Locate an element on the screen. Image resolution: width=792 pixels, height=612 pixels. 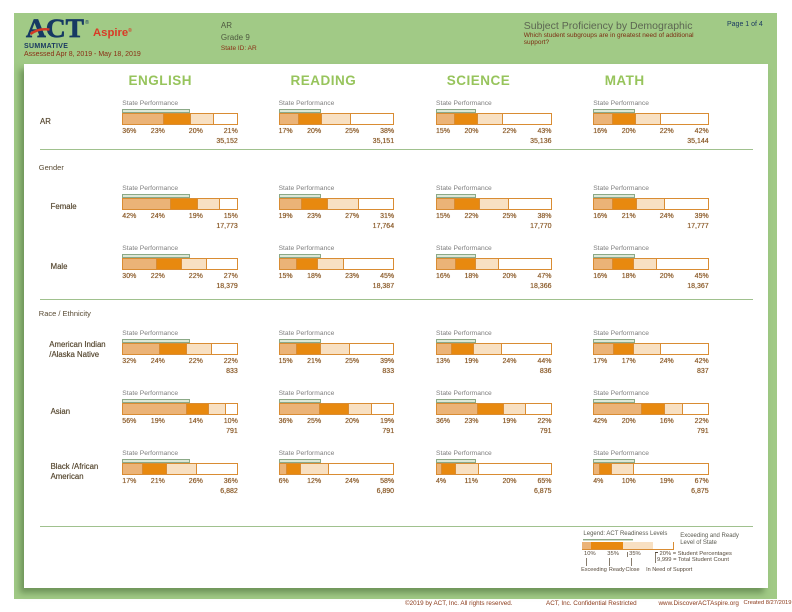
svg-text: ACT is located at coordinates (55, 29).